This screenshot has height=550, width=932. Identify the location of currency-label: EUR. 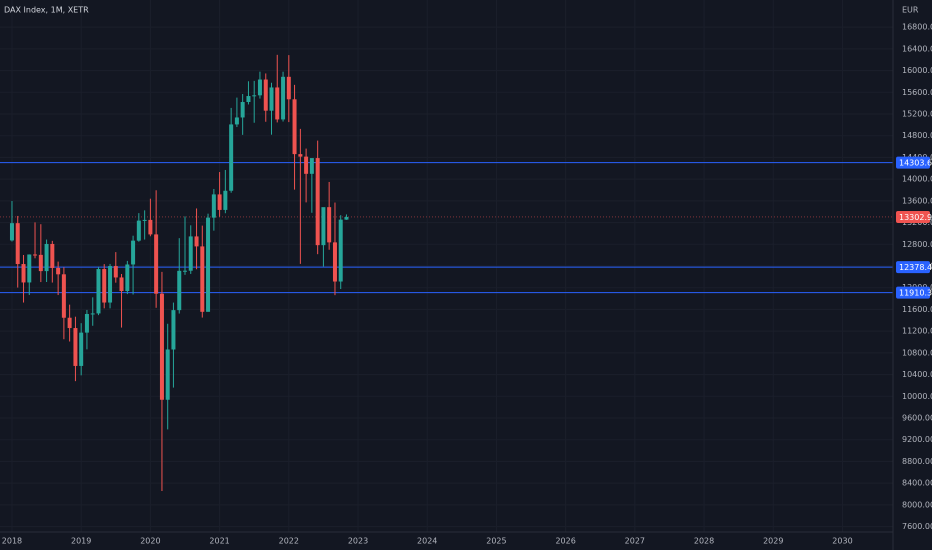
(910, 10).